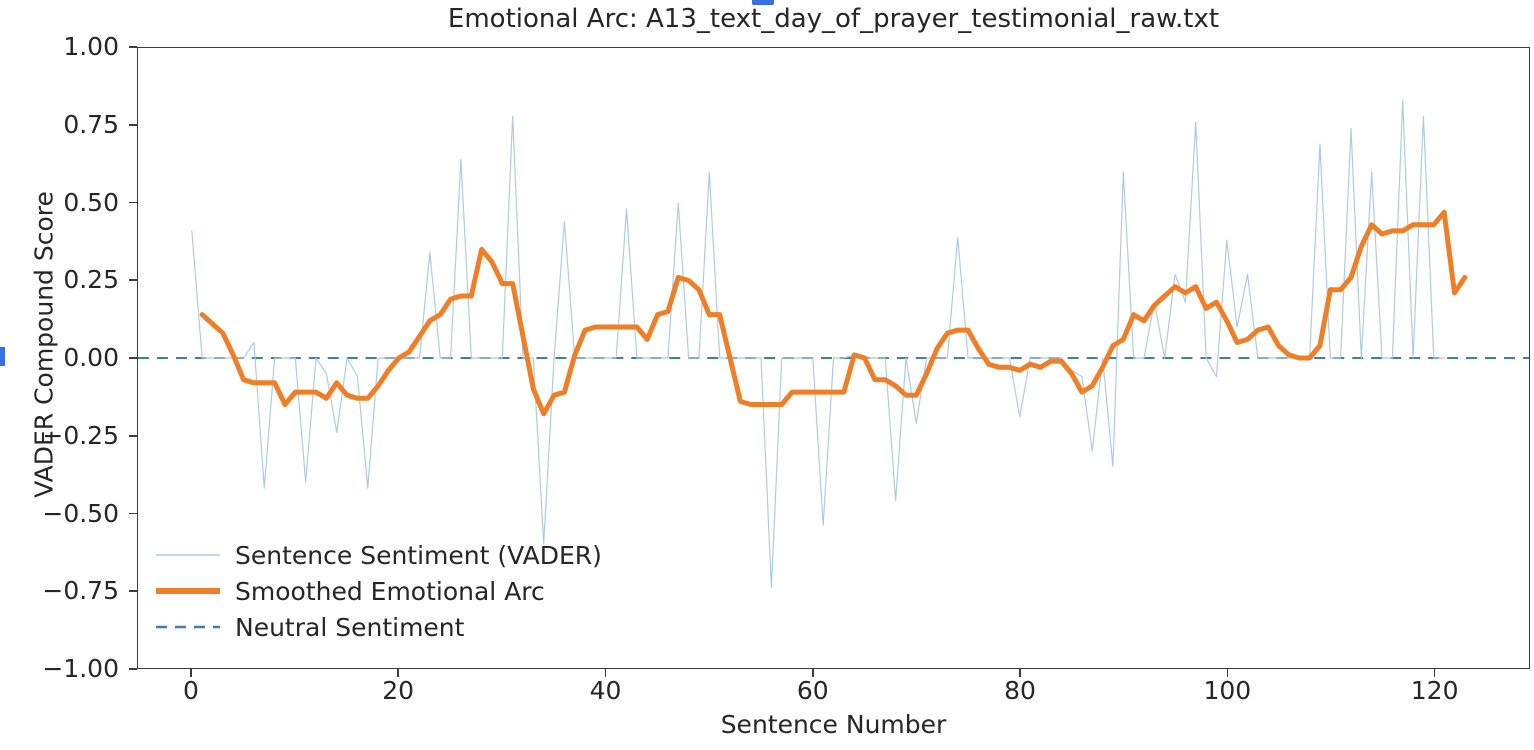  Describe the element at coordinates (1227, 690) in the screenshot. I see `x-tick-label: 100` at that location.